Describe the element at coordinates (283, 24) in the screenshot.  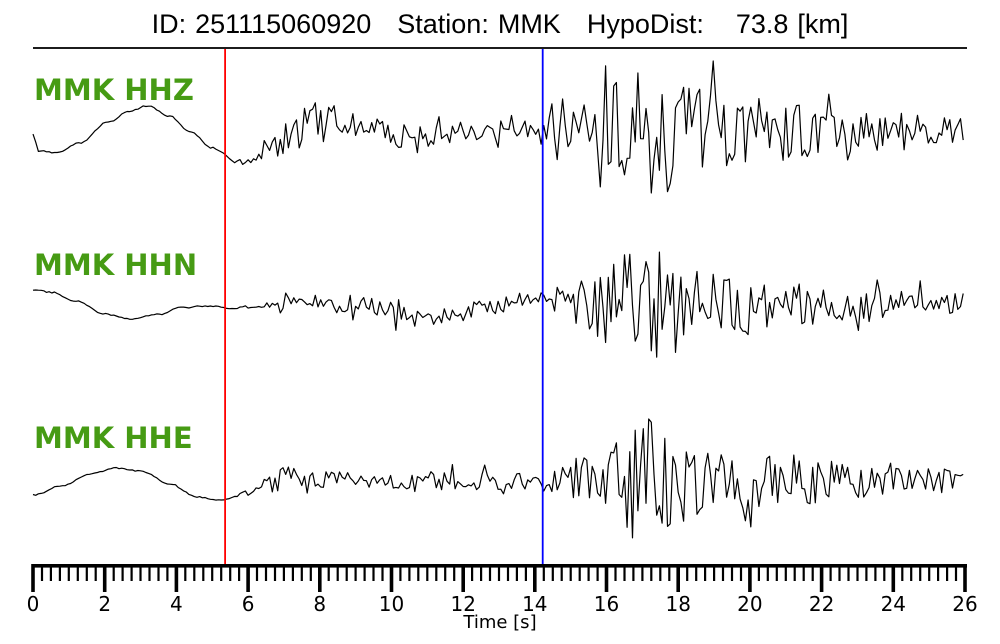
I see `title-id-value: 251115060920` at that location.